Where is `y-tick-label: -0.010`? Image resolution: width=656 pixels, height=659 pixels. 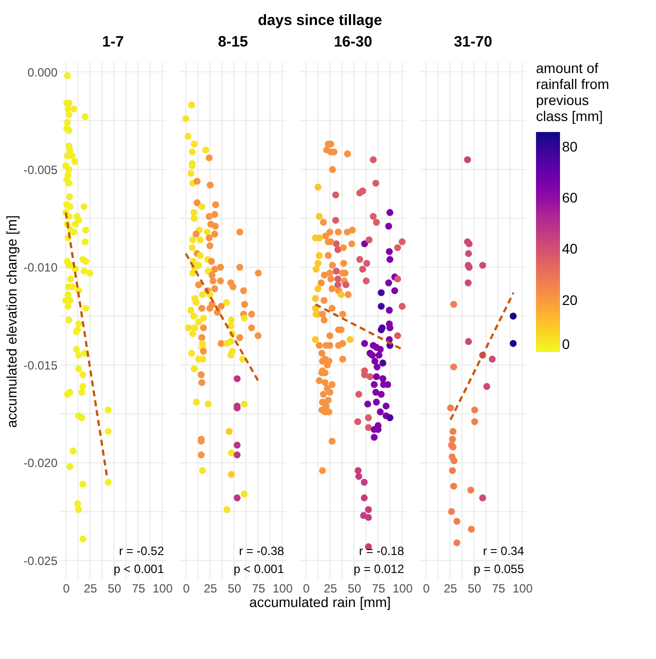
y-tick-label: -0.010 is located at coordinates (40, 267).